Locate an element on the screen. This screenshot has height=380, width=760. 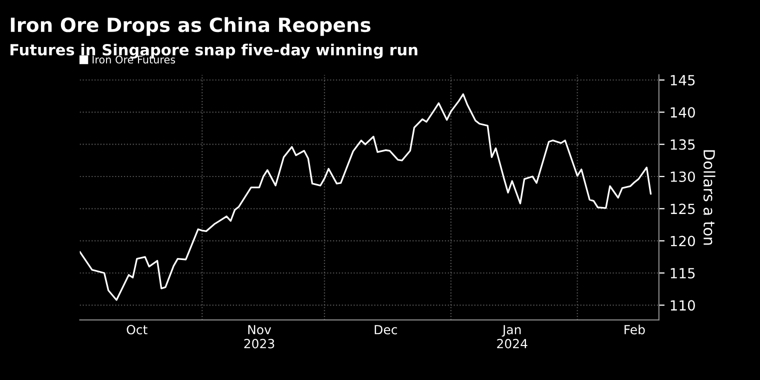
y-tick-label: 110 is located at coordinates (682, 305).